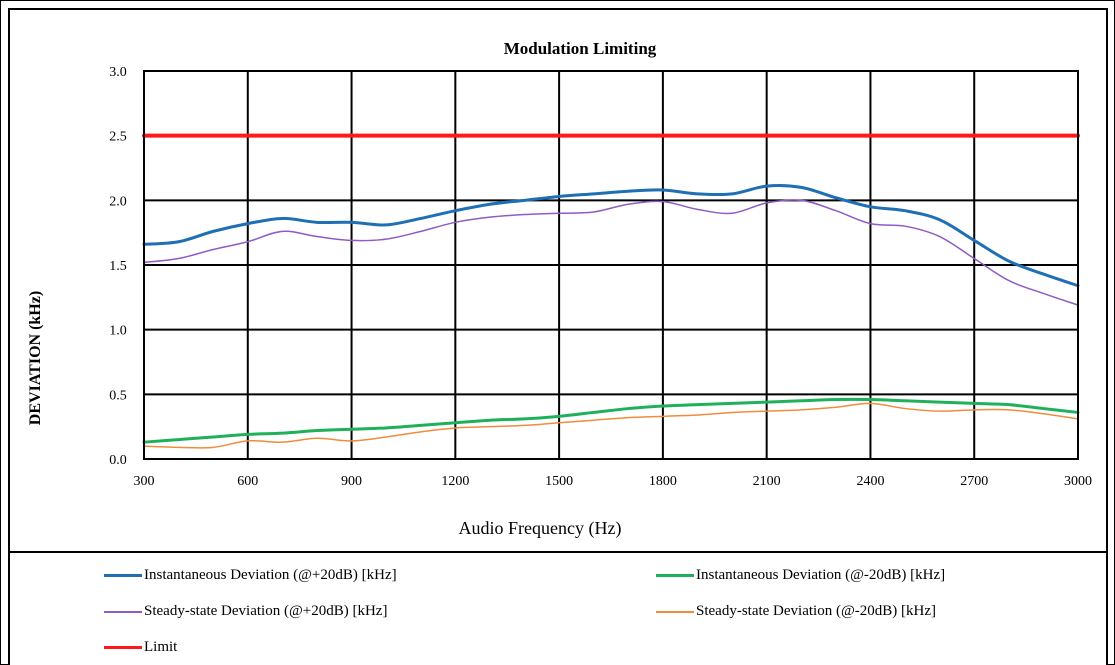 The height and width of the screenshot is (665, 1115). I want to click on y-tick-label-1.5: 1.5, so click(118, 266).